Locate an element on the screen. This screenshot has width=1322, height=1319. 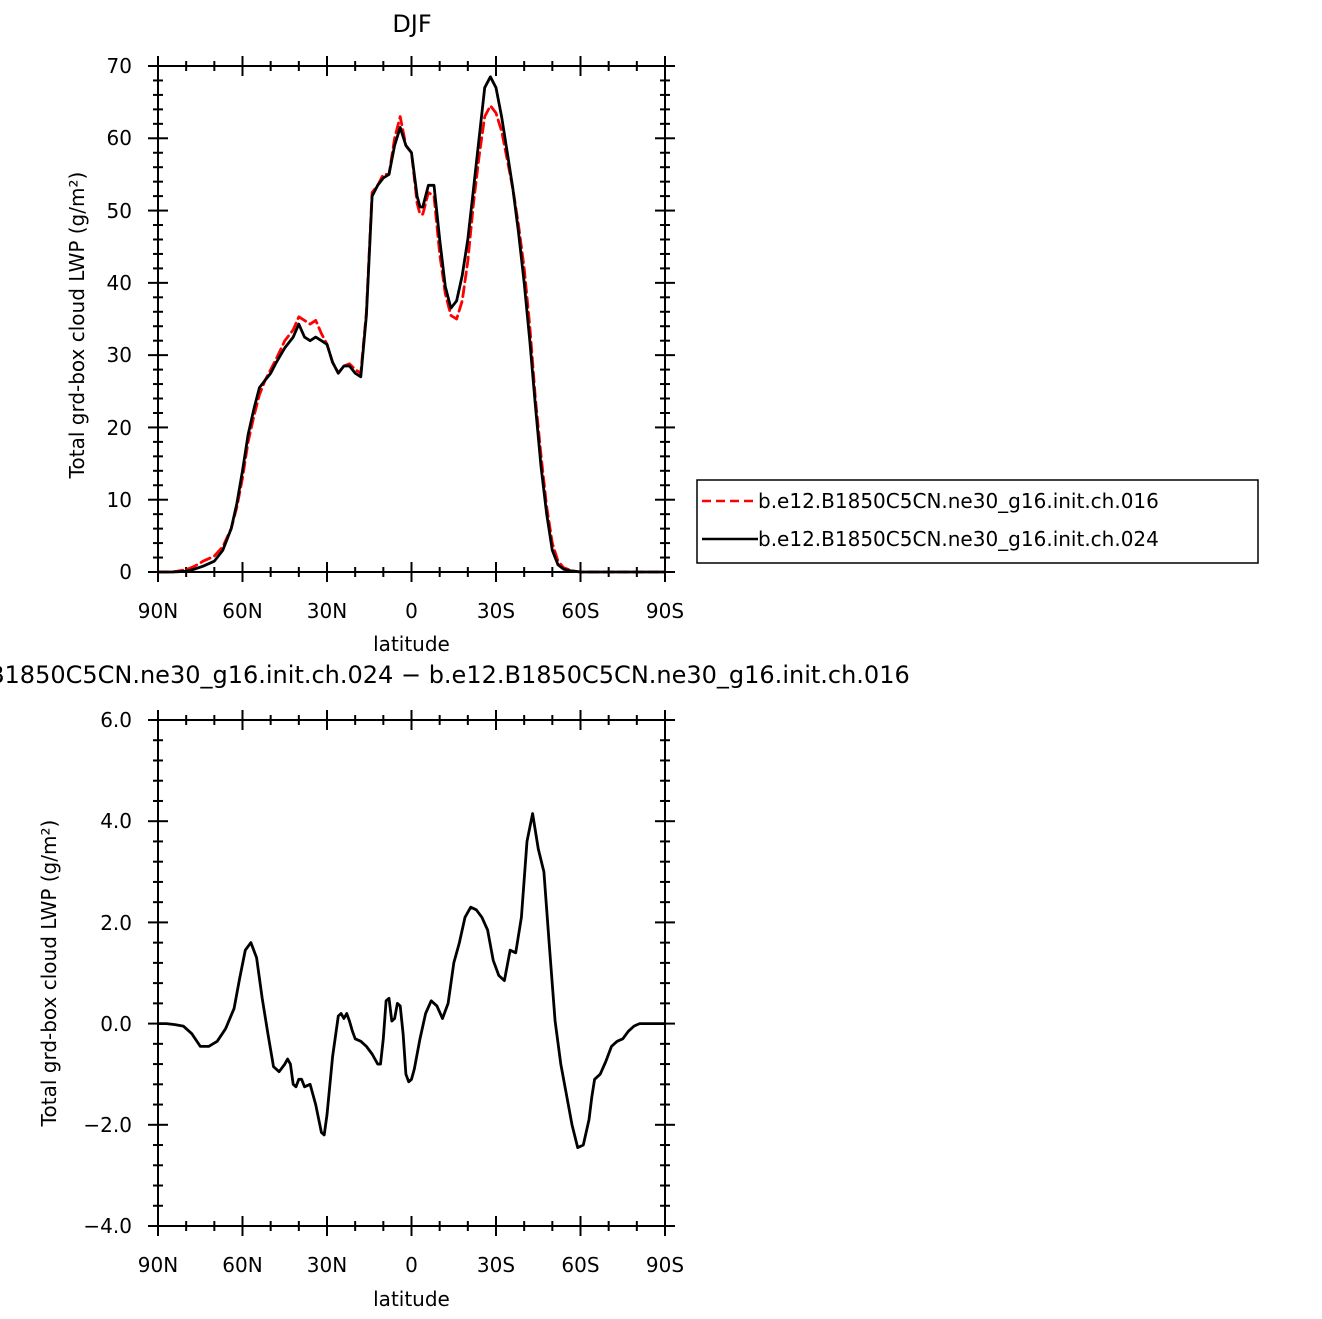
bottom-x-tick-label: 60N is located at coordinates (242, 1265).